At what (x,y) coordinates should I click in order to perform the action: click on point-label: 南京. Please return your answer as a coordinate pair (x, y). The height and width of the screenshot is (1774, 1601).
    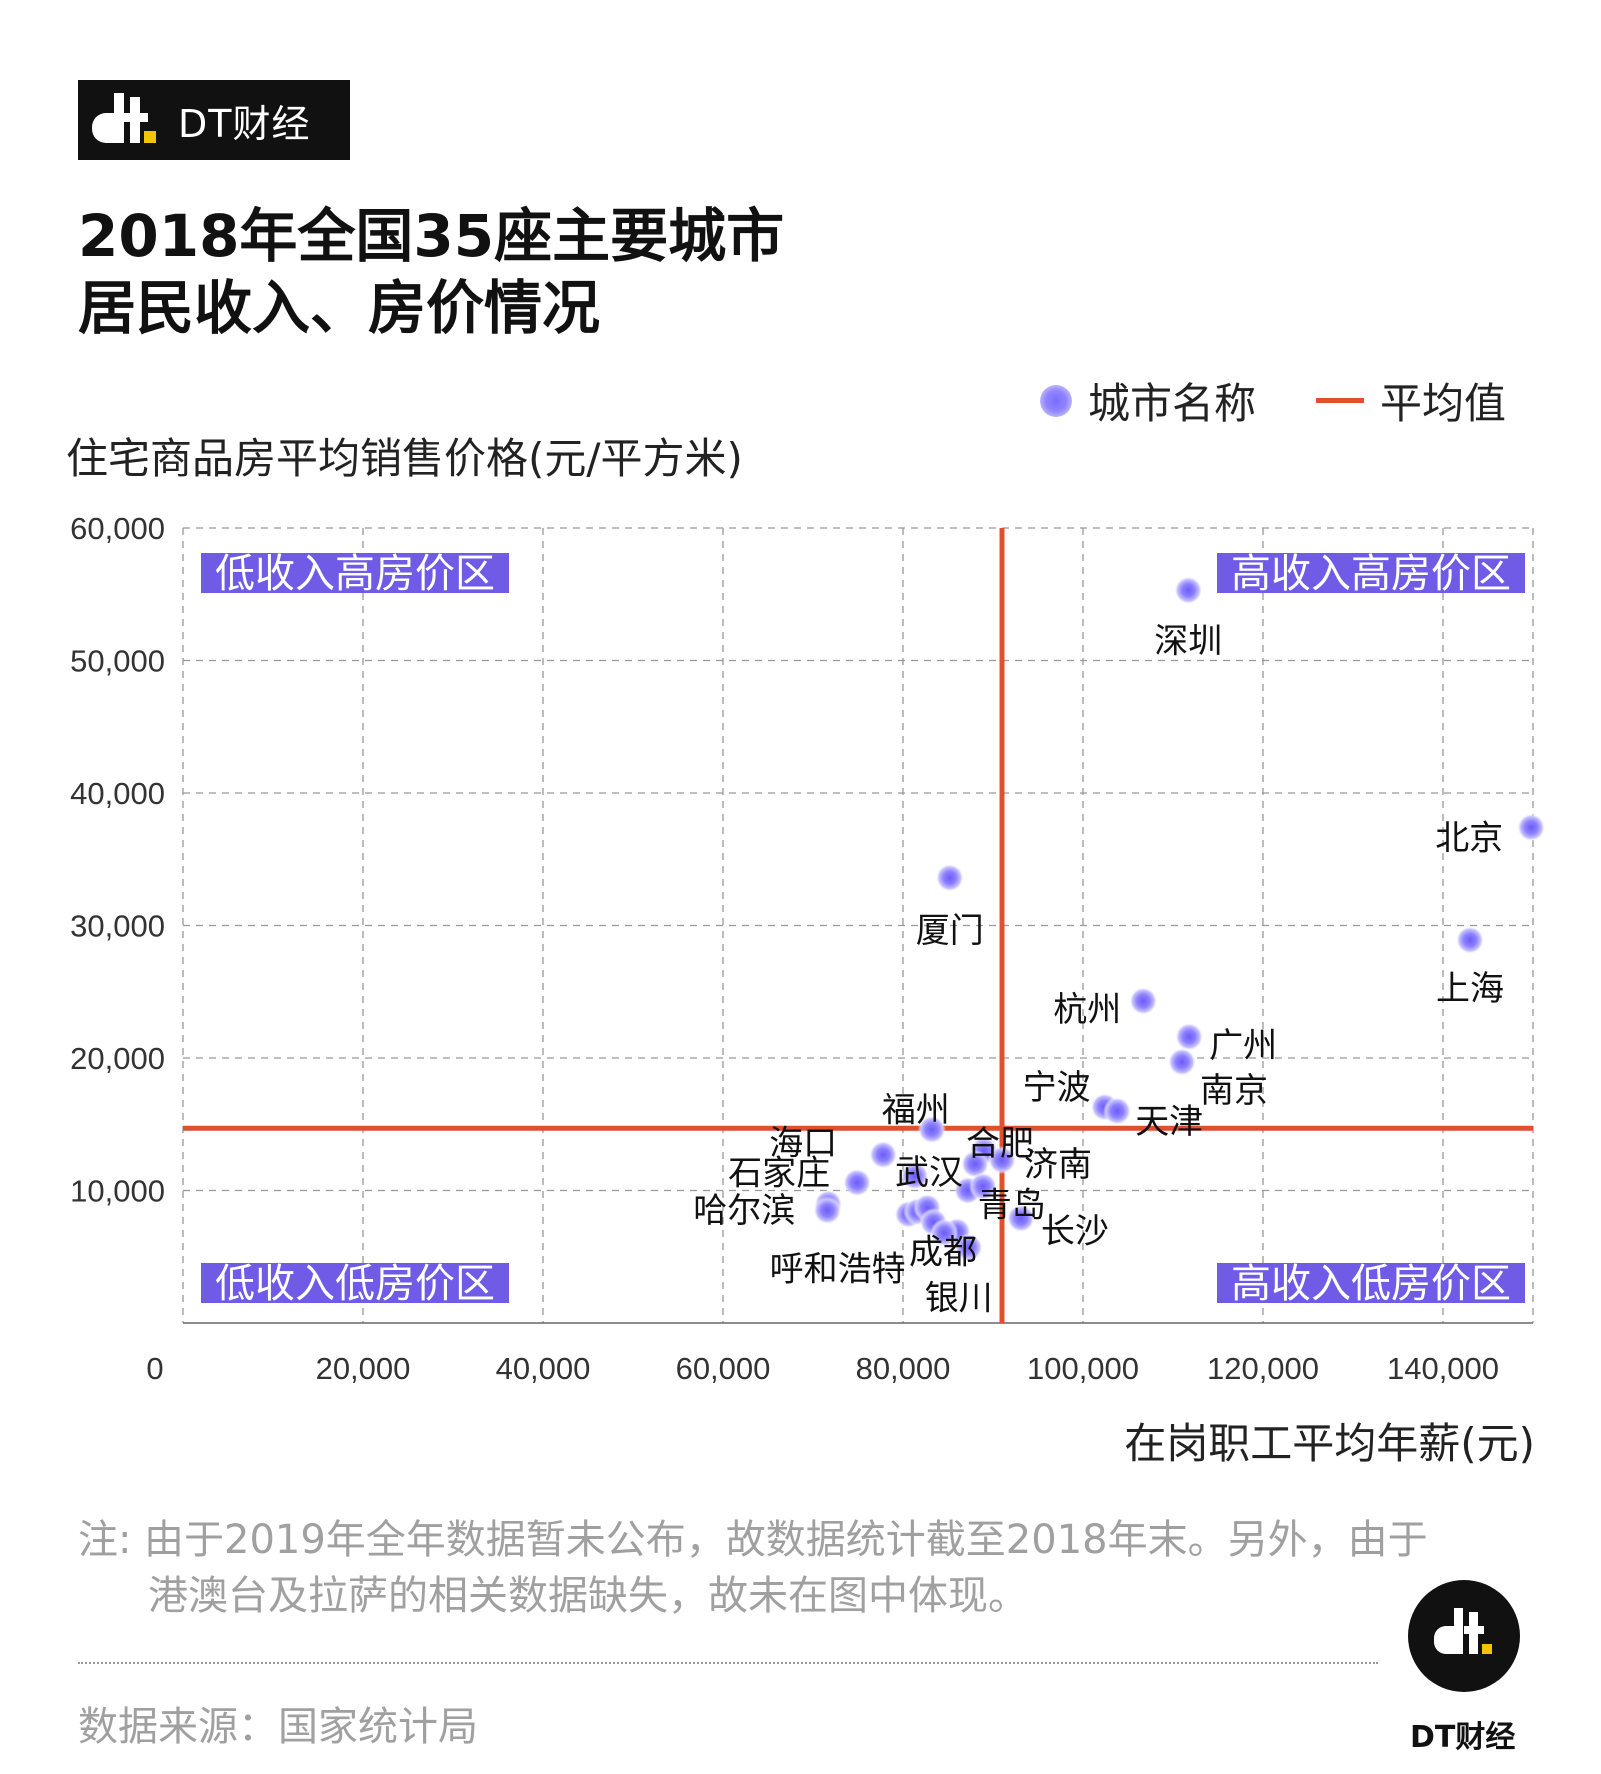
    Looking at the image, I should click on (1234, 1091).